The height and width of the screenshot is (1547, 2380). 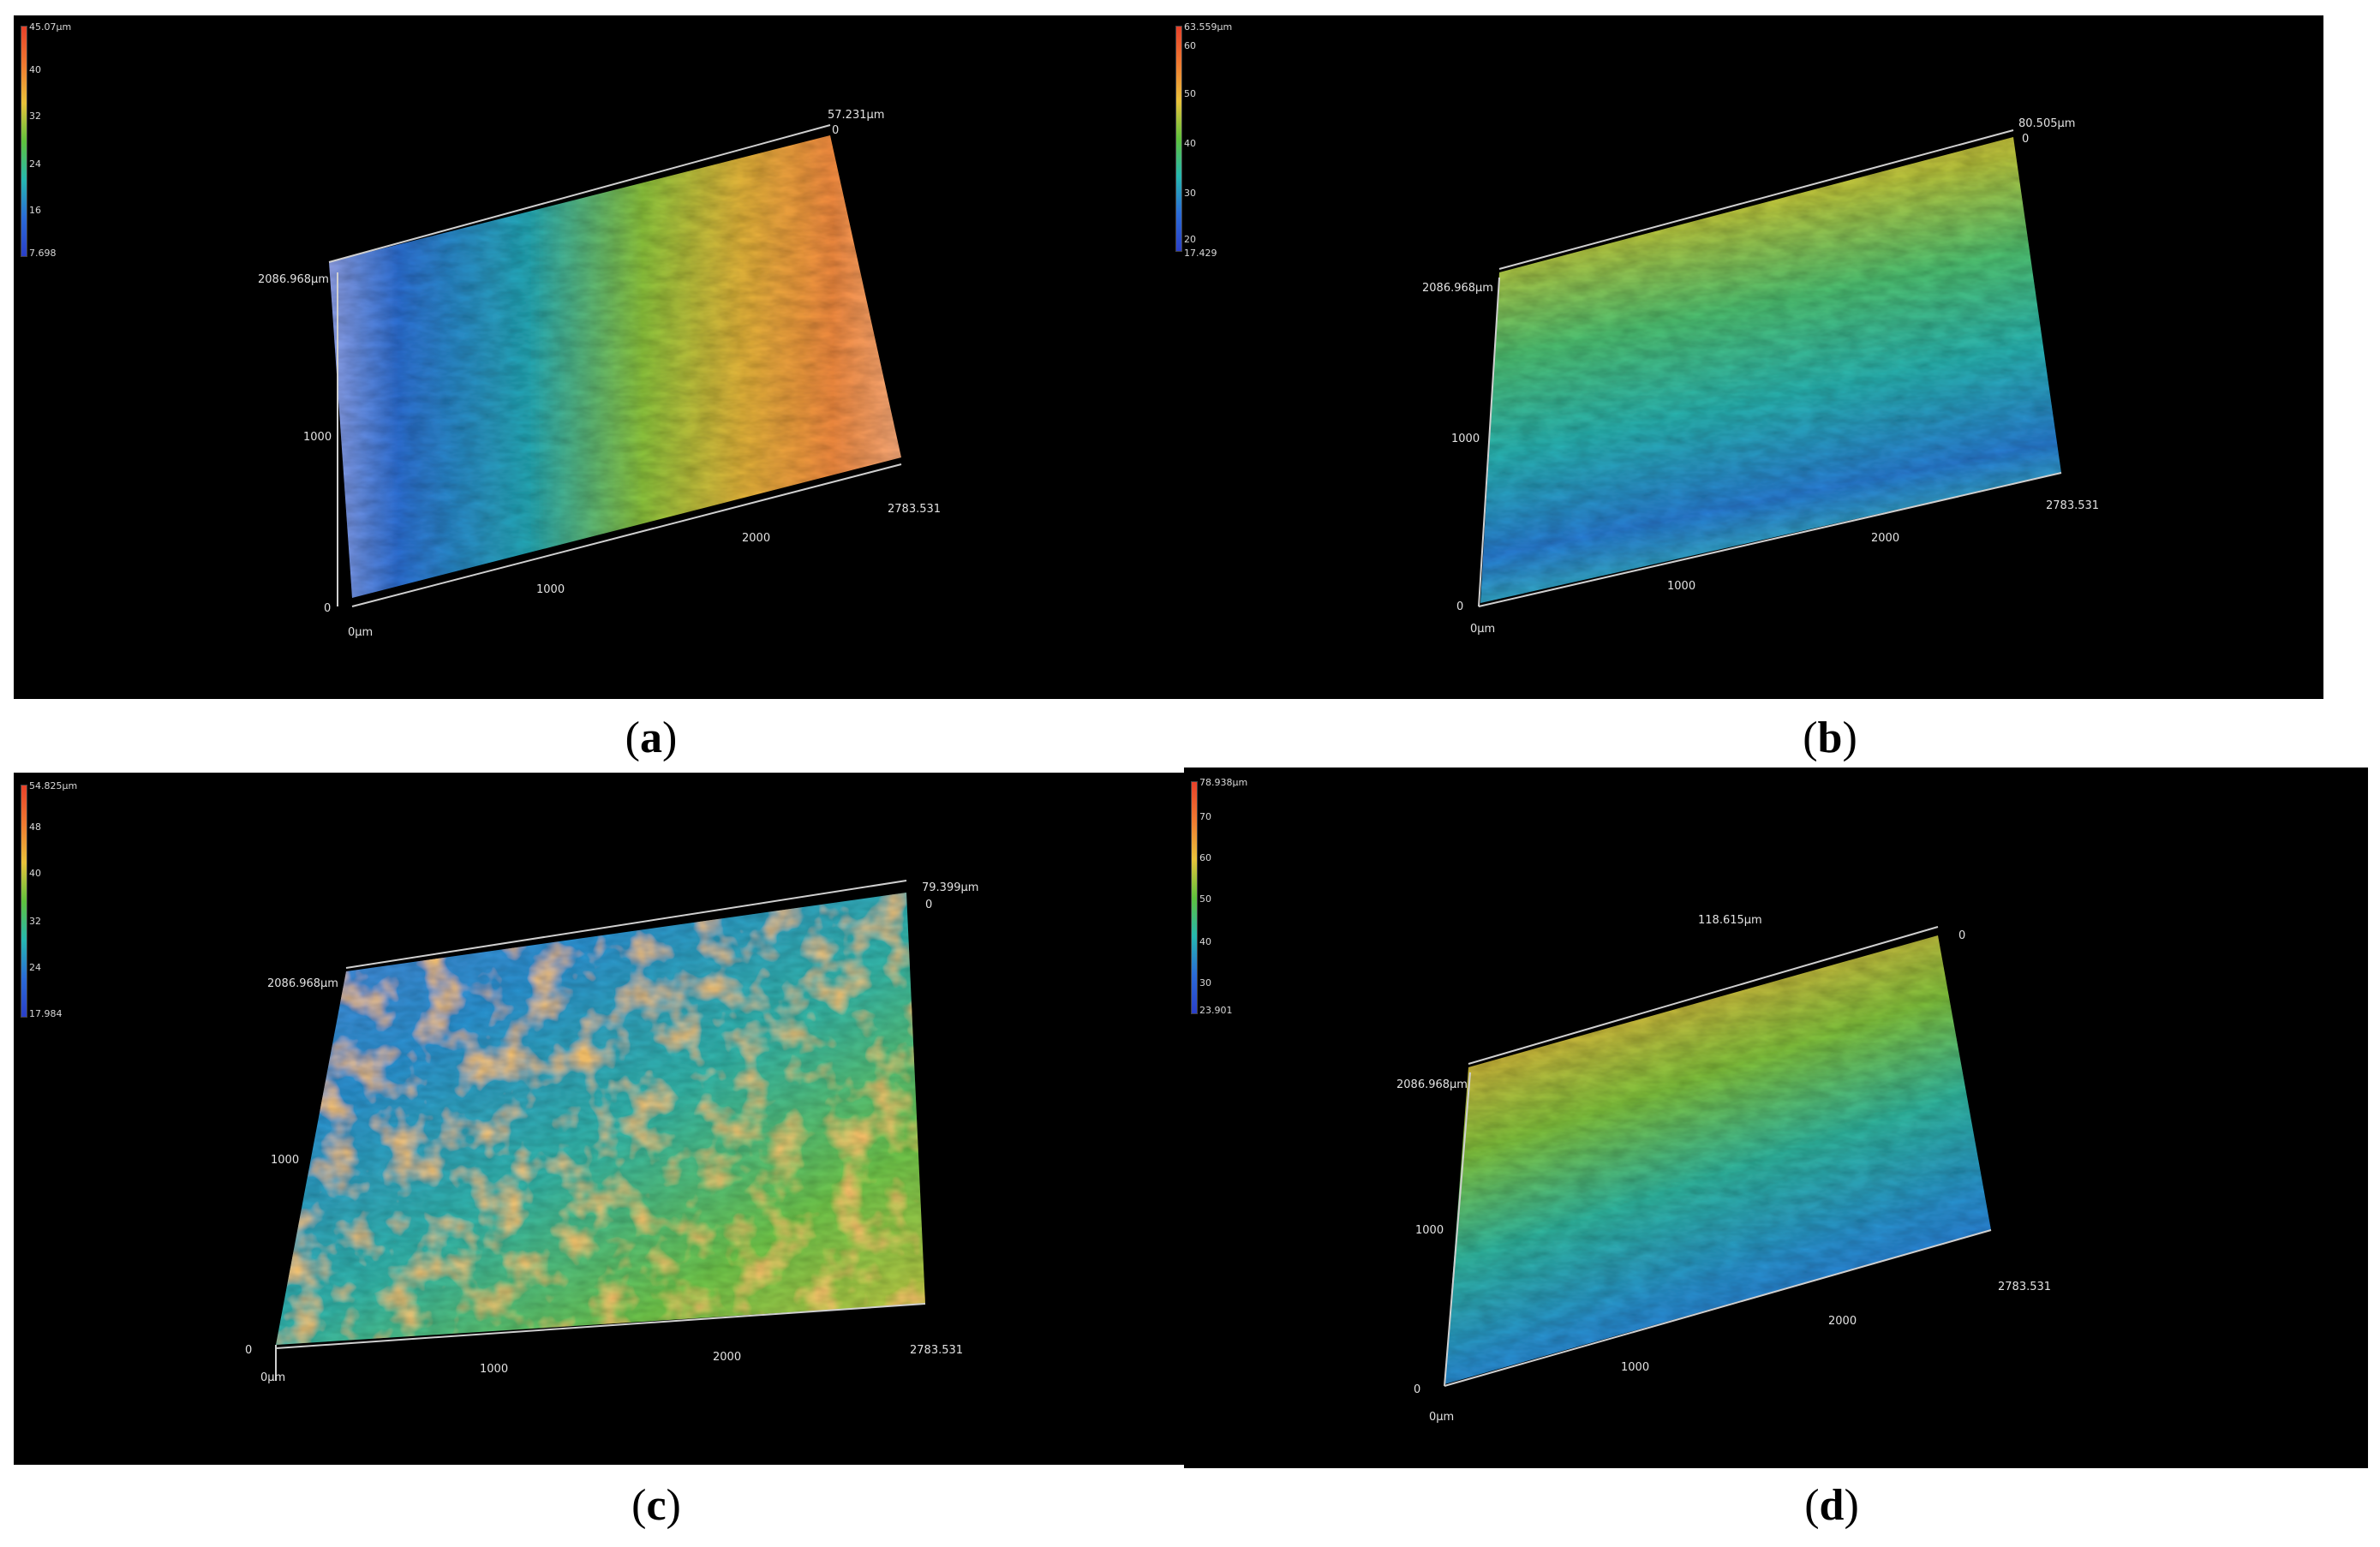 What do you see at coordinates (1457, 1229) in the screenshot?
I see `panel-d-y-axis-line` at bounding box center [1457, 1229].